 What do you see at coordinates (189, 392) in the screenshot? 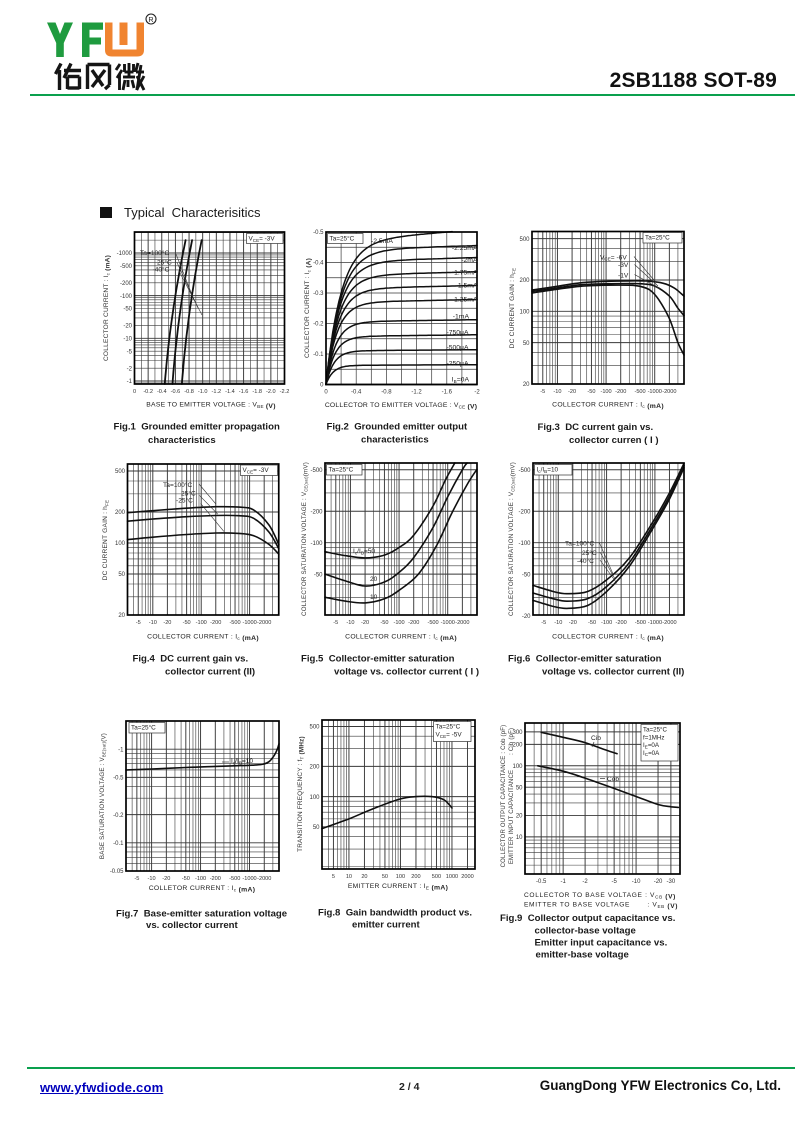
I see `svg-text: -0.8` at bounding box center [189, 392].